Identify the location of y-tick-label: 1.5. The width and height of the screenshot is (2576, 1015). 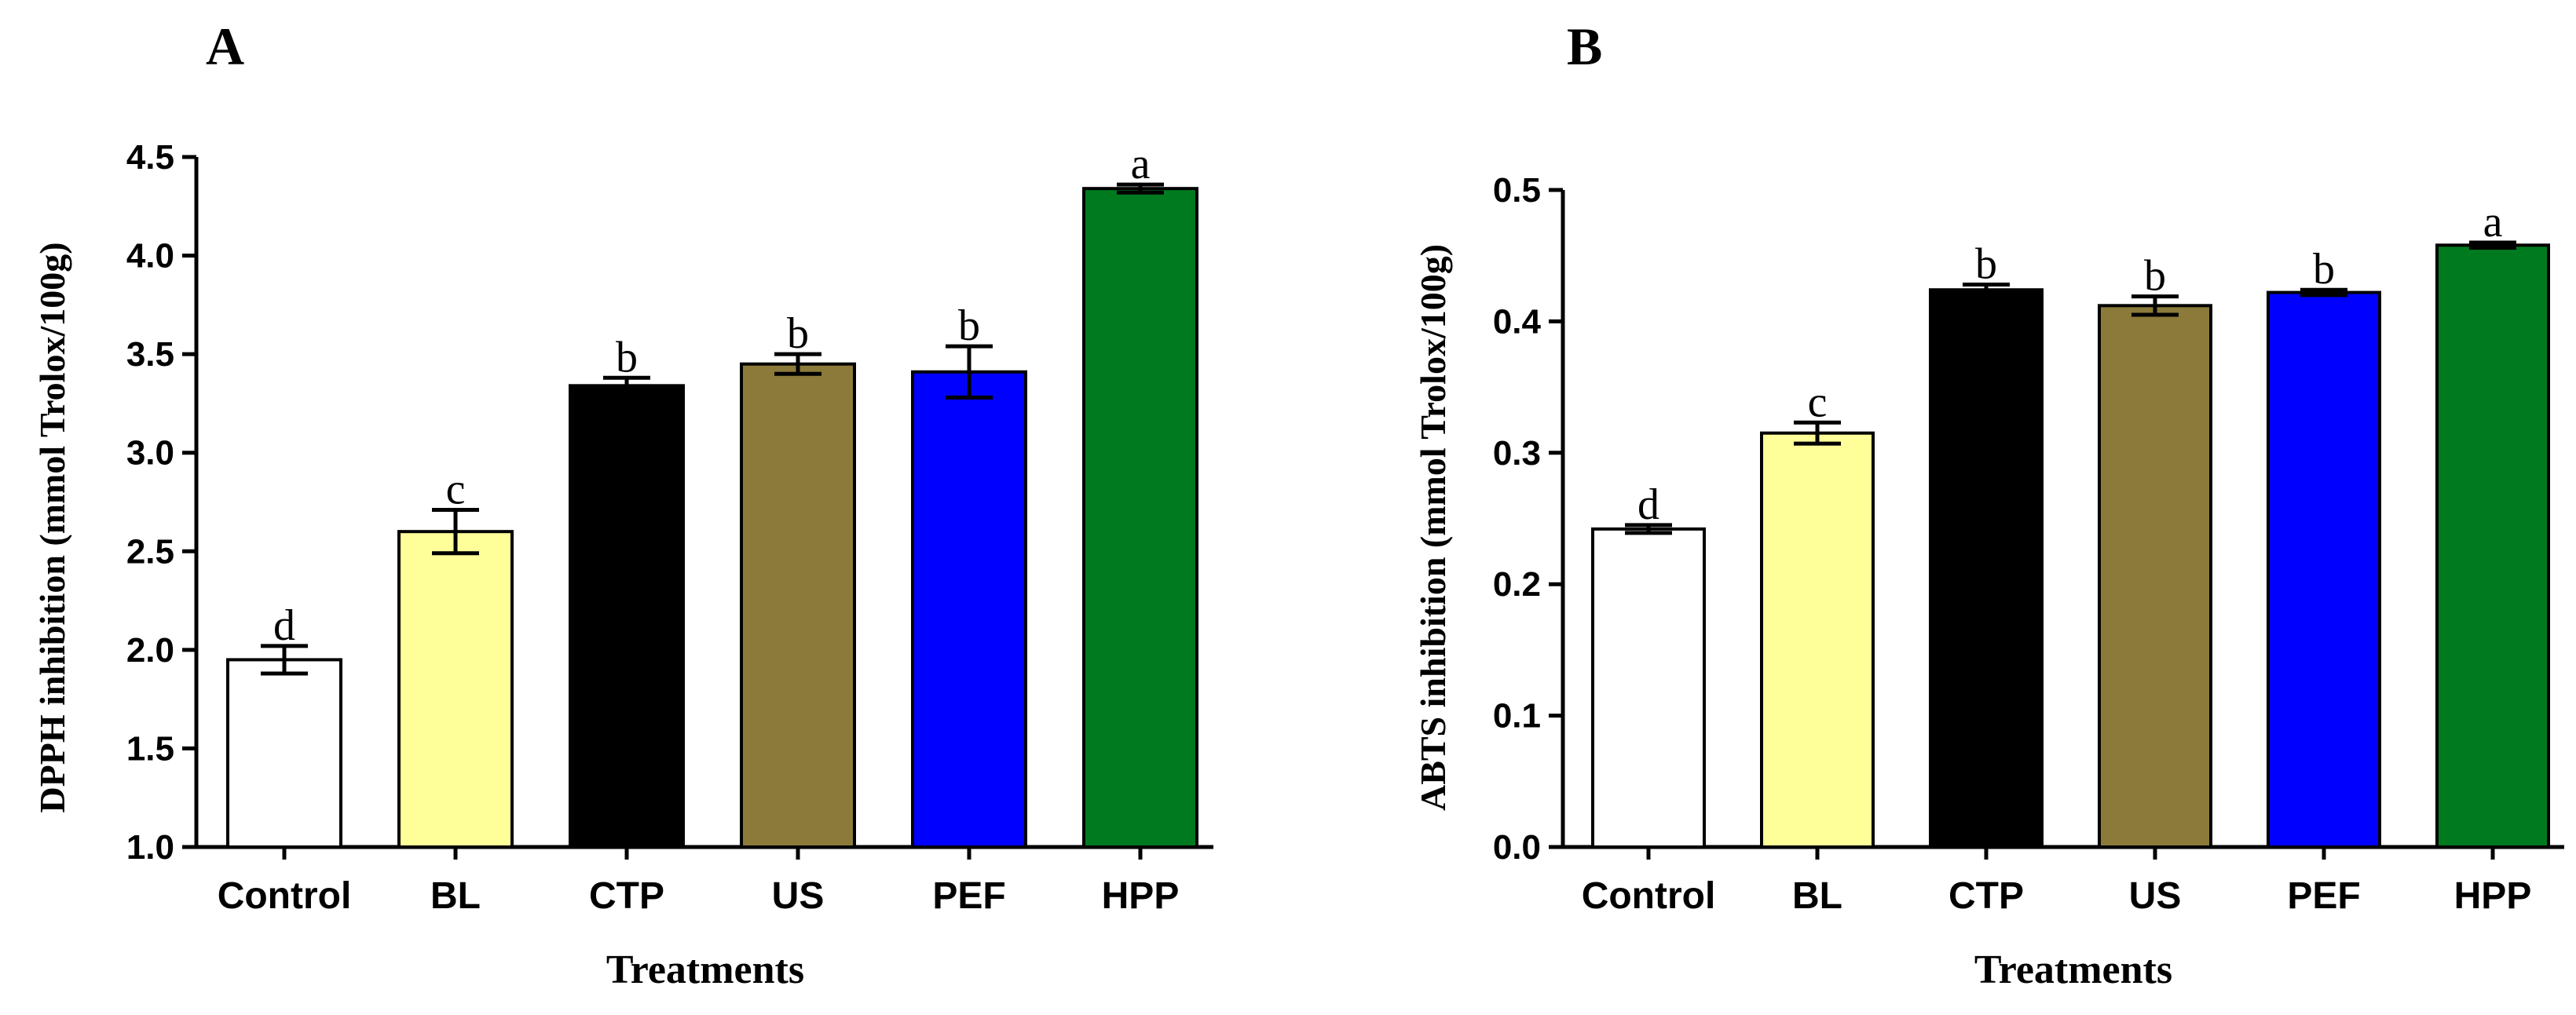
(150, 749).